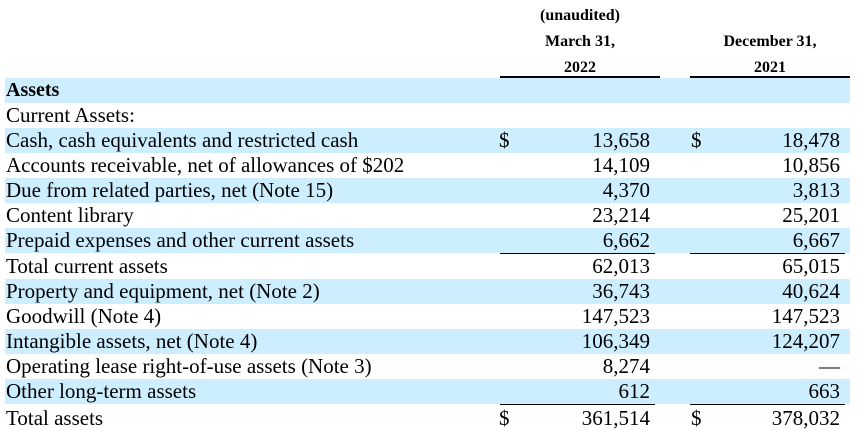  I want to click on row-label: Goodwill (Note 4), so click(84, 316).